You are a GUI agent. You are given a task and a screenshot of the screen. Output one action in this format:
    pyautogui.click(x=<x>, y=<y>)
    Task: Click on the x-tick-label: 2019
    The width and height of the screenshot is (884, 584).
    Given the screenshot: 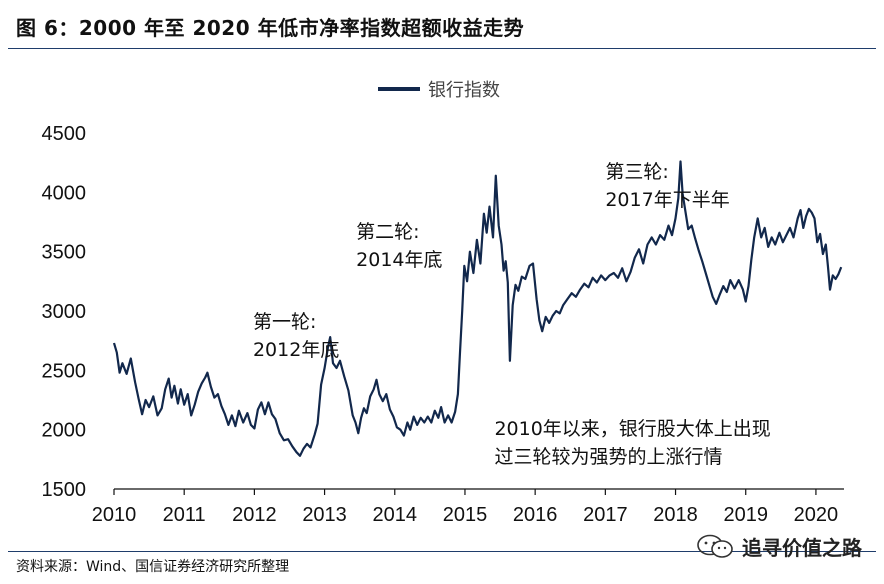 What is the action you would take?
    pyautogui.click(x=745, y=515)
    